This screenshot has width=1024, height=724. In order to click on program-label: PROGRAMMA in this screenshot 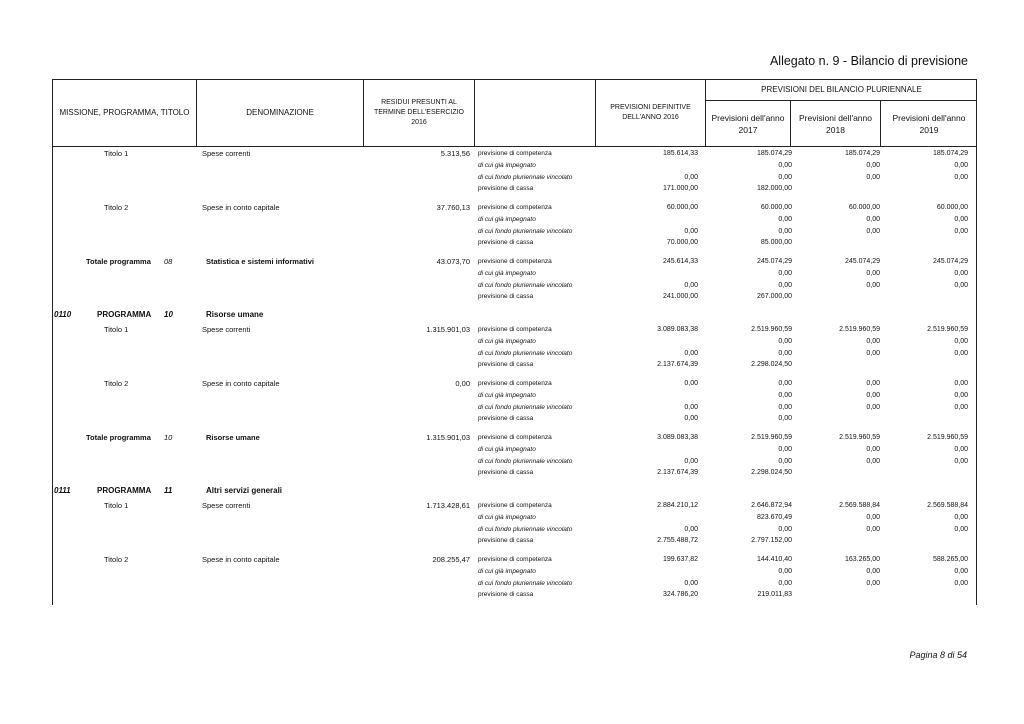, I will do `click(124, 490)`.